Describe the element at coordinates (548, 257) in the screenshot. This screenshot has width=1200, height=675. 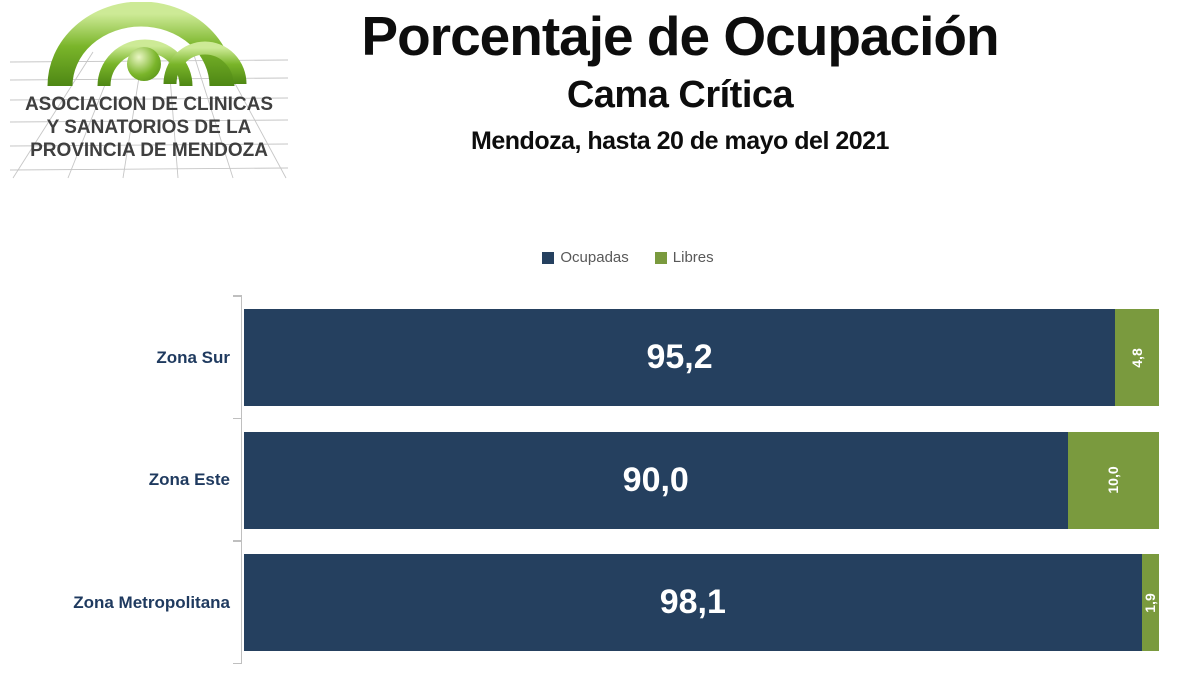
I see `legend-swatch-ocupadas` at that location.